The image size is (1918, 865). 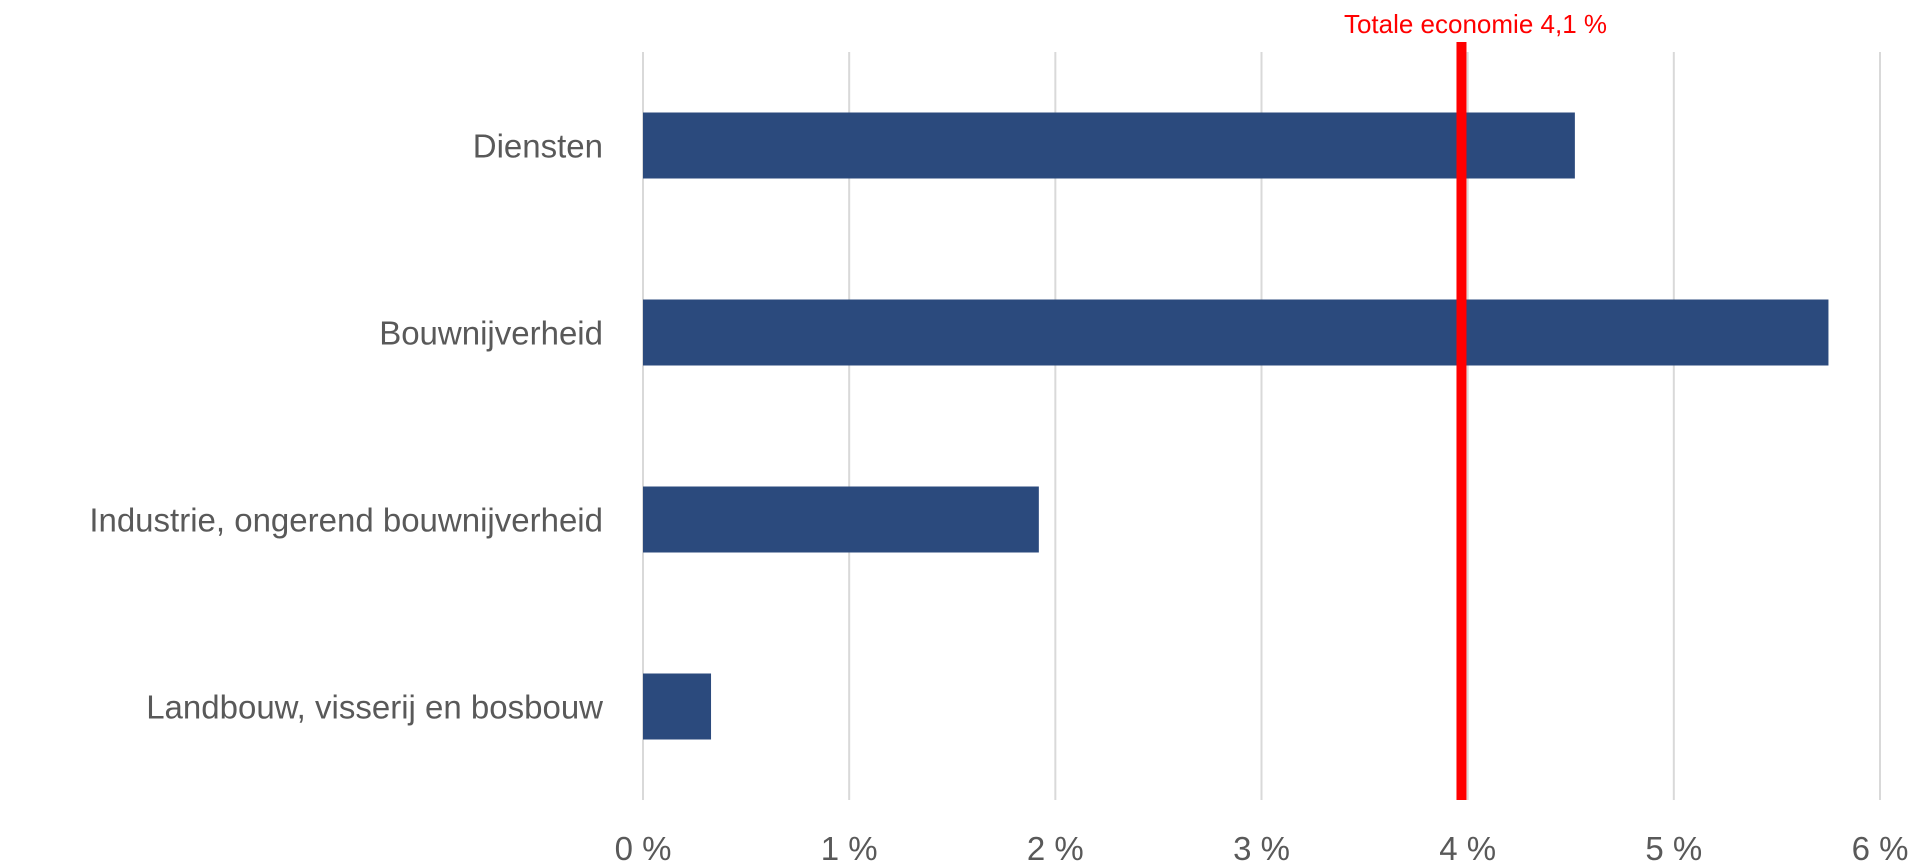 I want to click on x-tick-label: 2 %, so click(x=1055, y=847).